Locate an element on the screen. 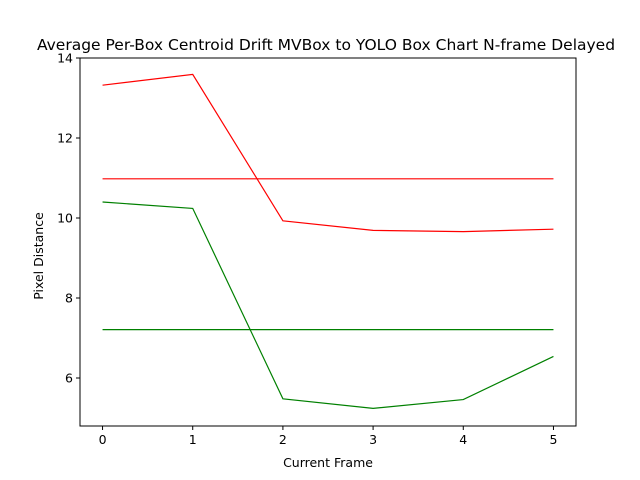 The width and height of the screenshot is (640, 480). x-axis: 0 1 2 3 4 5 is located at coordinates (328, 436).